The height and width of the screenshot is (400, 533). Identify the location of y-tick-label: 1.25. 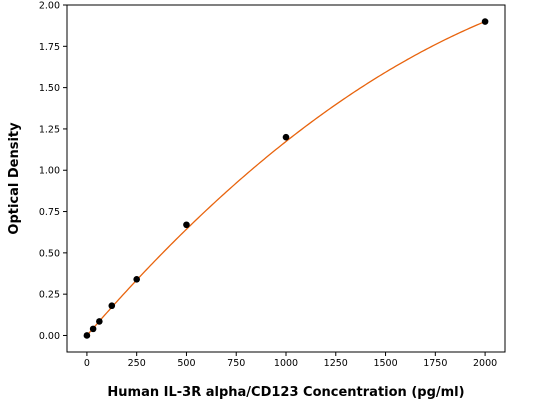
(49, 129).